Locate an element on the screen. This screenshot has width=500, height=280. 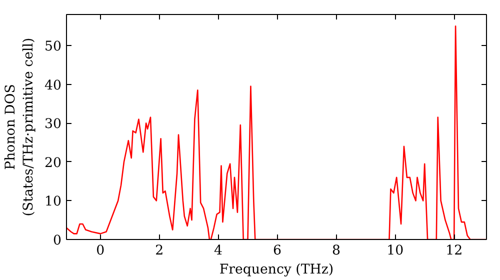
y-tick-label: 30 is located at coordinates (53, 124).